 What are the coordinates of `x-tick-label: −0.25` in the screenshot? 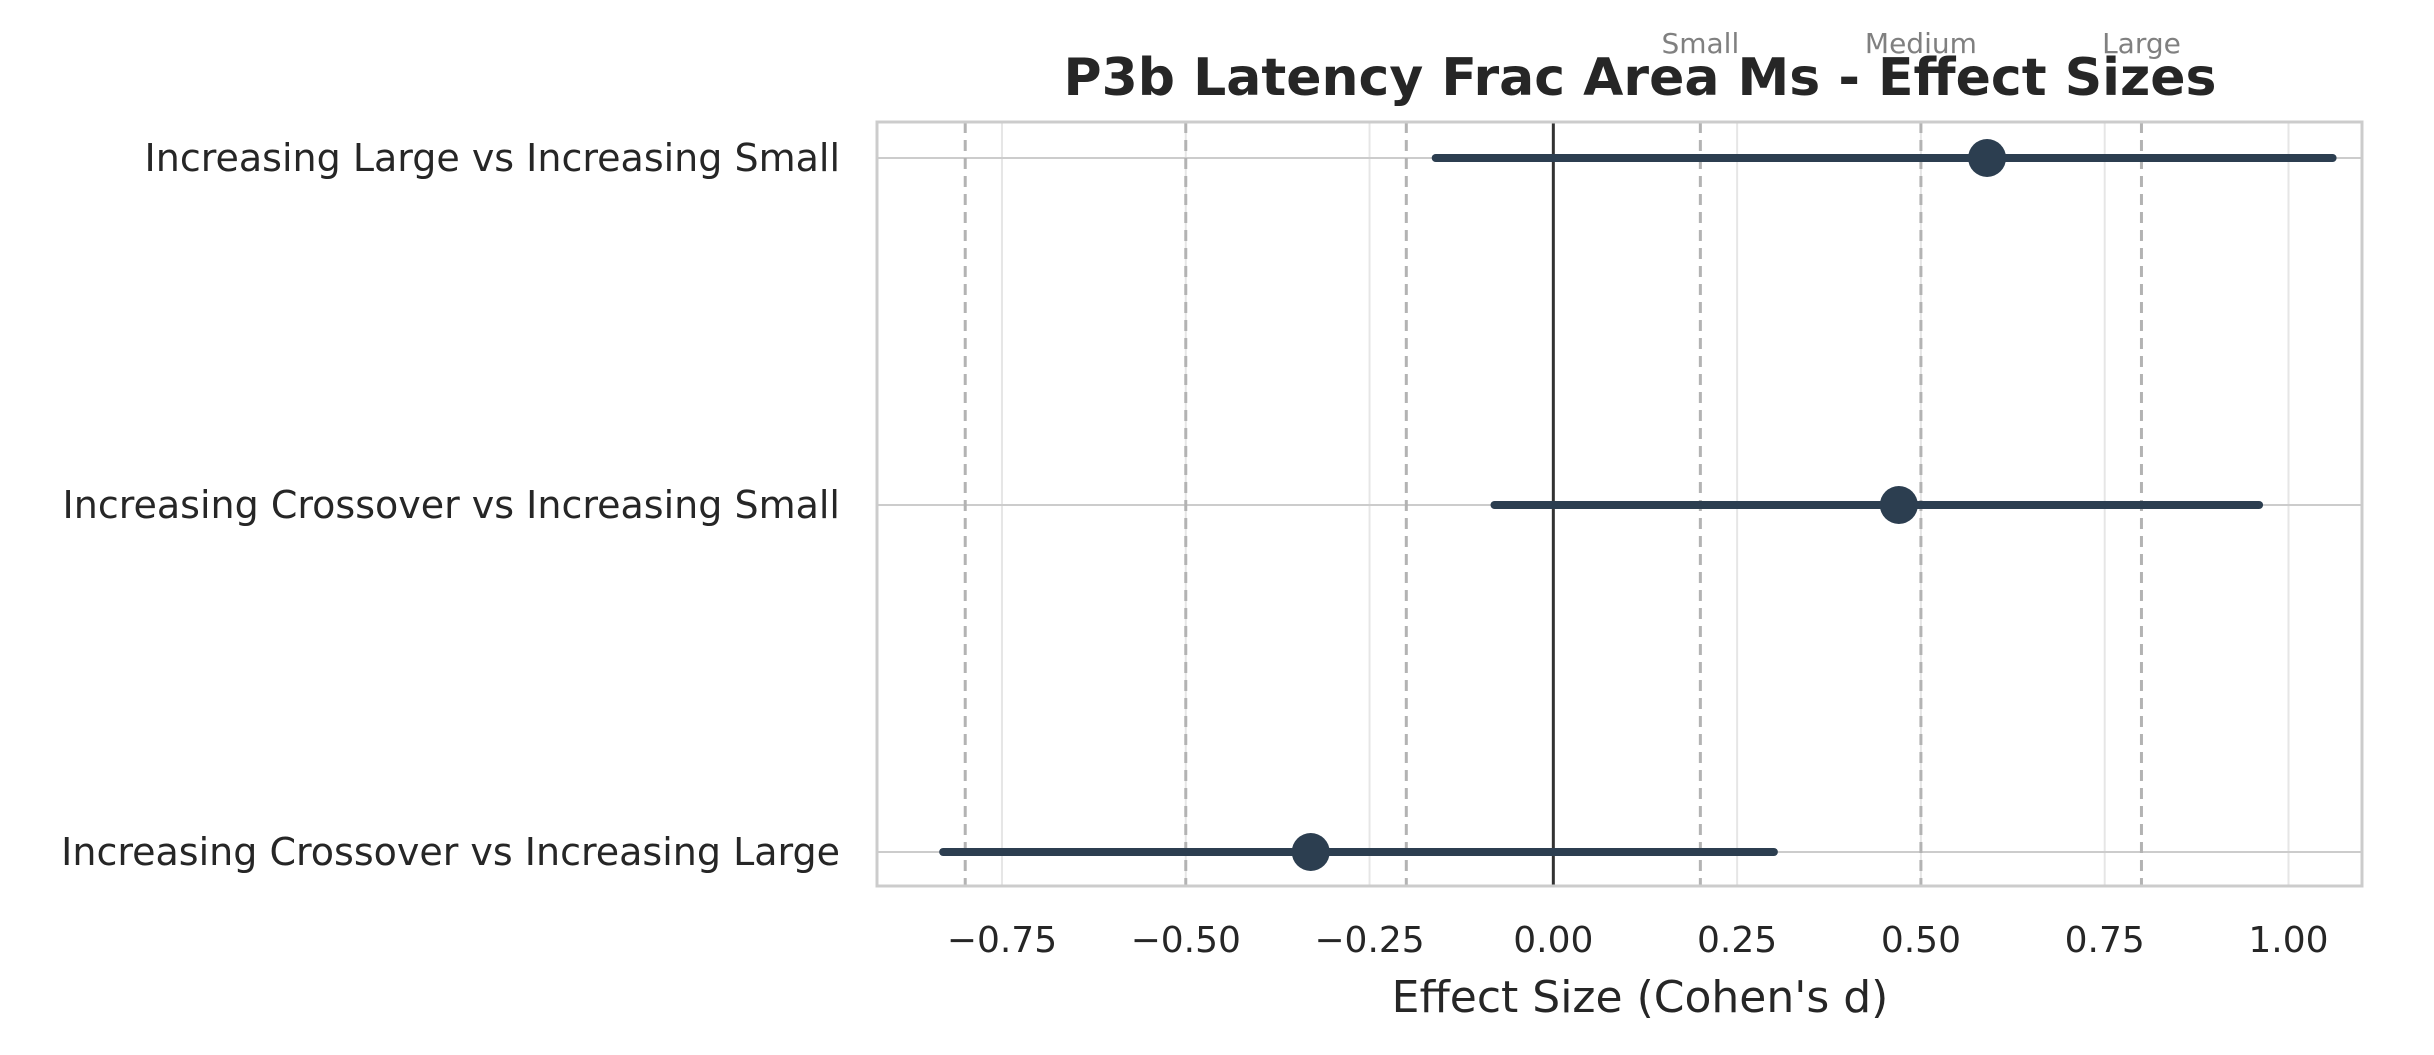 It's located at (1369, 940).